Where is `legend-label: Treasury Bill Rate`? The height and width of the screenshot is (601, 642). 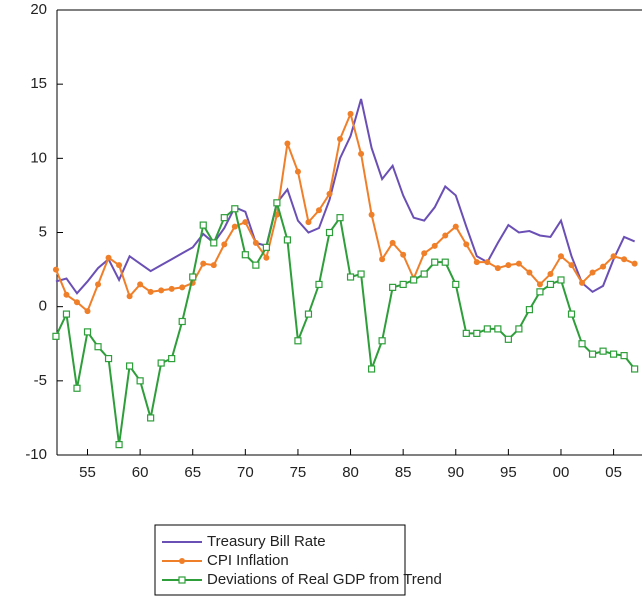 legend-label: Treasury Bill Rate is located at coordinates (266, 541).